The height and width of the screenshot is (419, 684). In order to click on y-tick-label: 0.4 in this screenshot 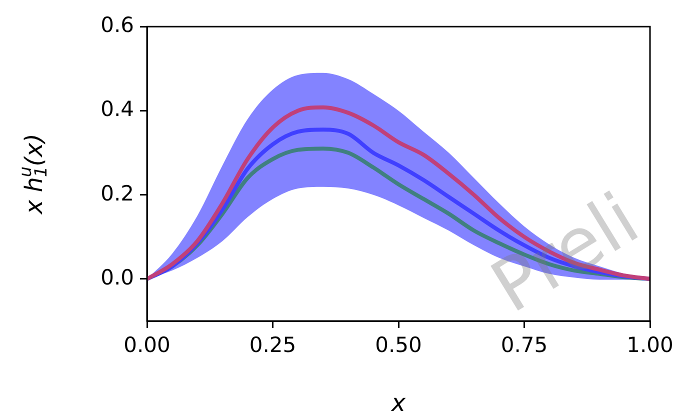, I will do `click(117, 109)`.